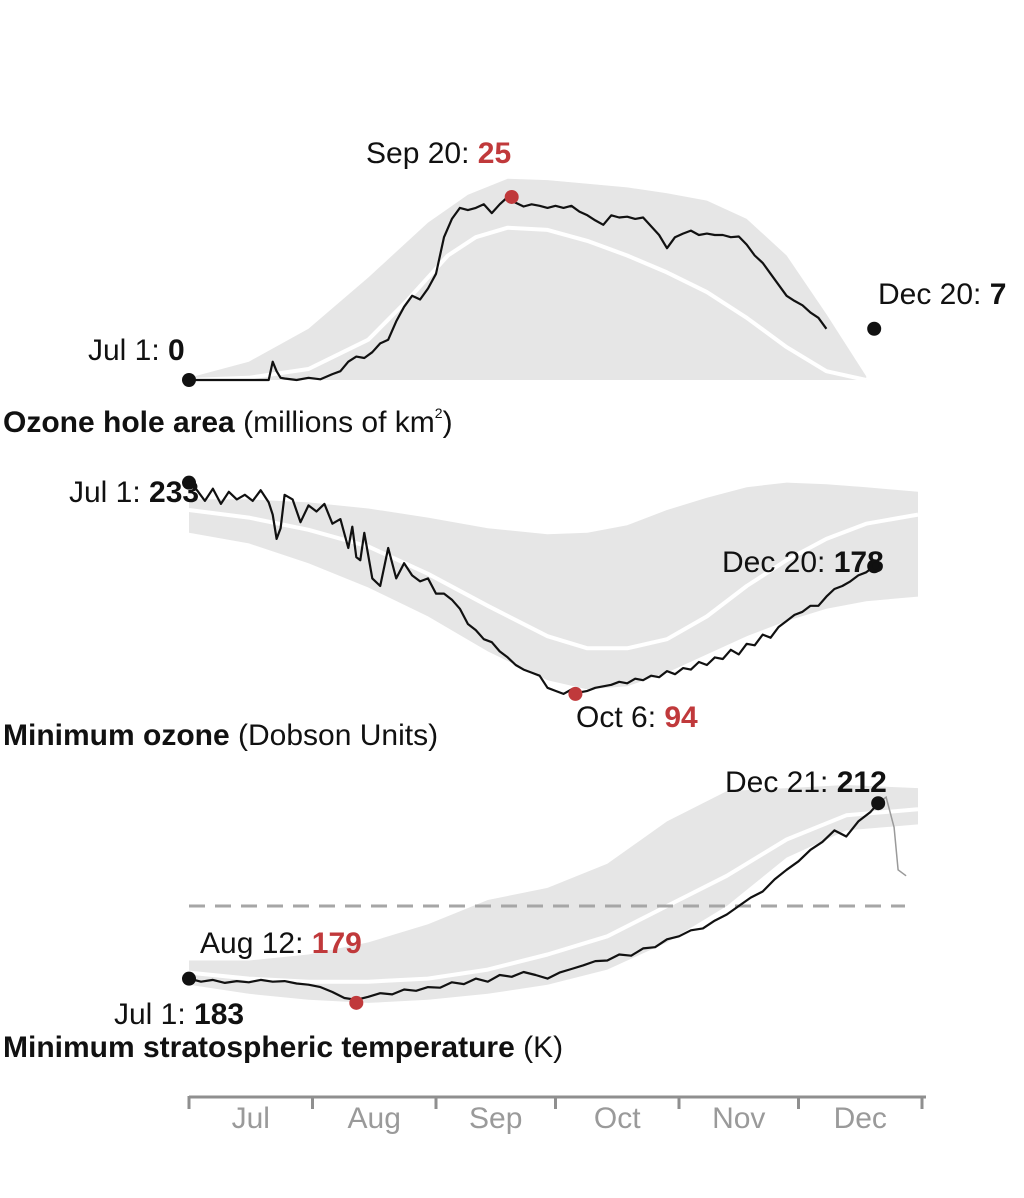 The width and height of the screenshot is (1024, 1198). I want to click on end-annotation: Dec 21: 212, so click(806, 782).